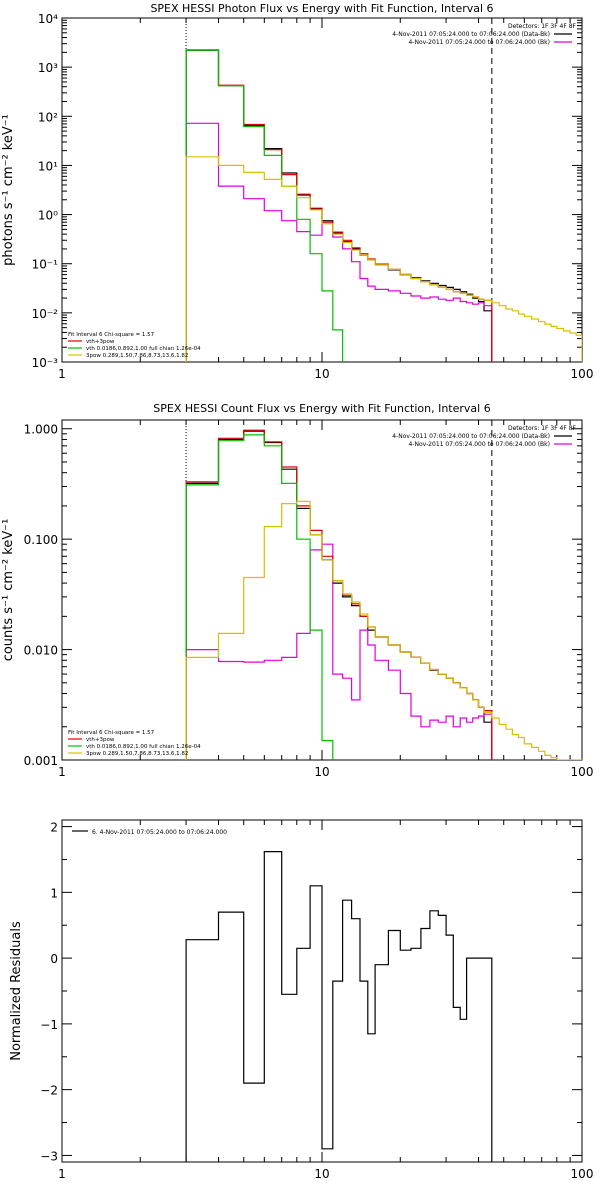 The height and width of the screenshot is (1200, 600). Describe the element at coordinates (48, 166) in the screenshot. I see `y-tick-label: 10¹` at that location.